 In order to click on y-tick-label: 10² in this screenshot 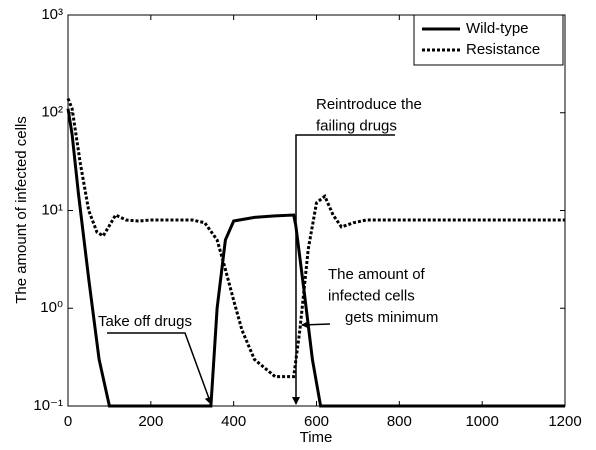, I will do `click(52, 112)`.